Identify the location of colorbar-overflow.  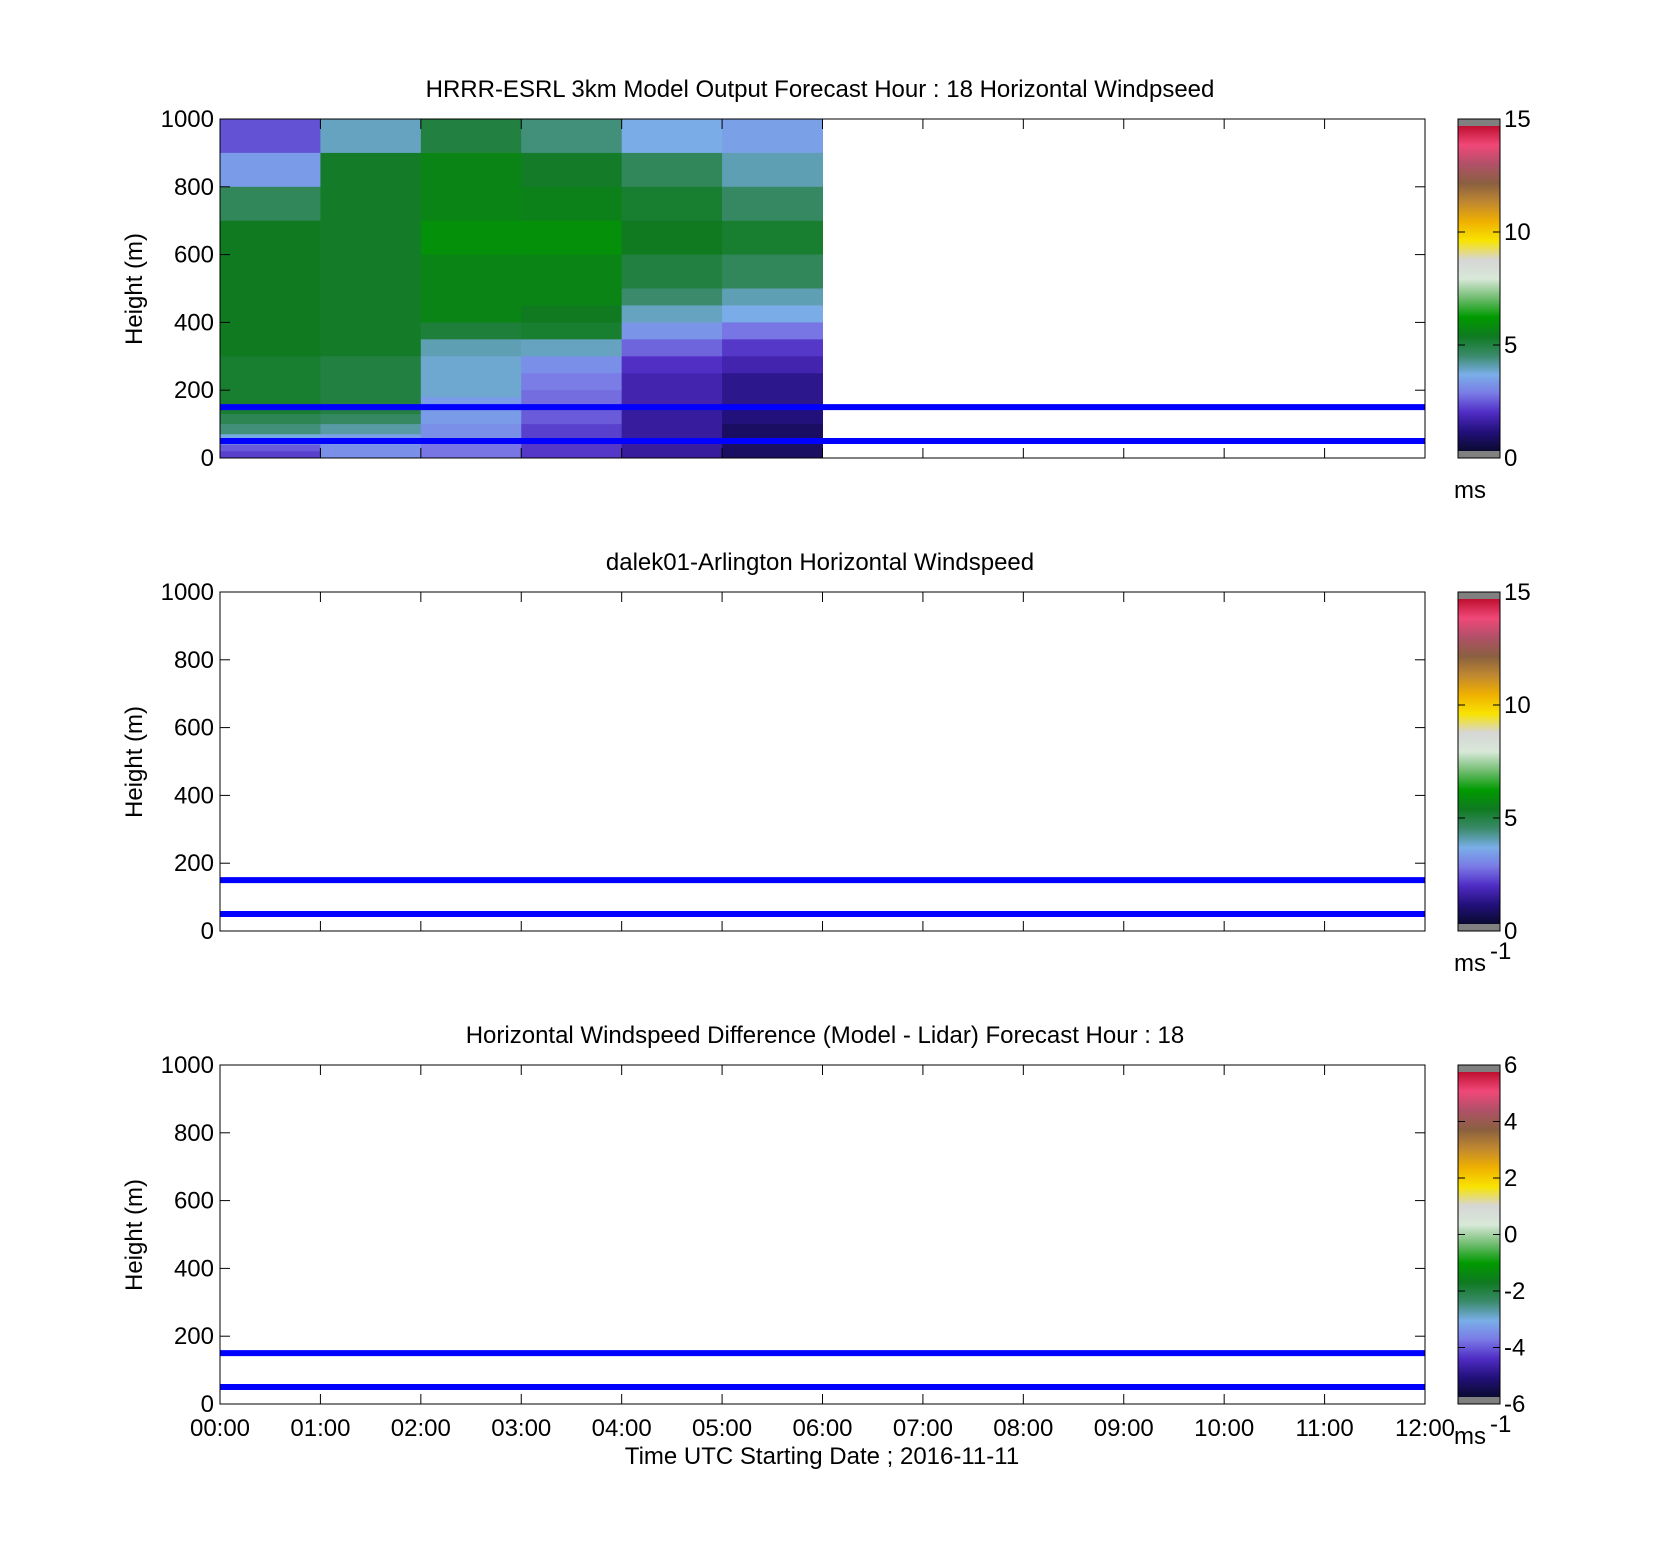
(1479, 122).